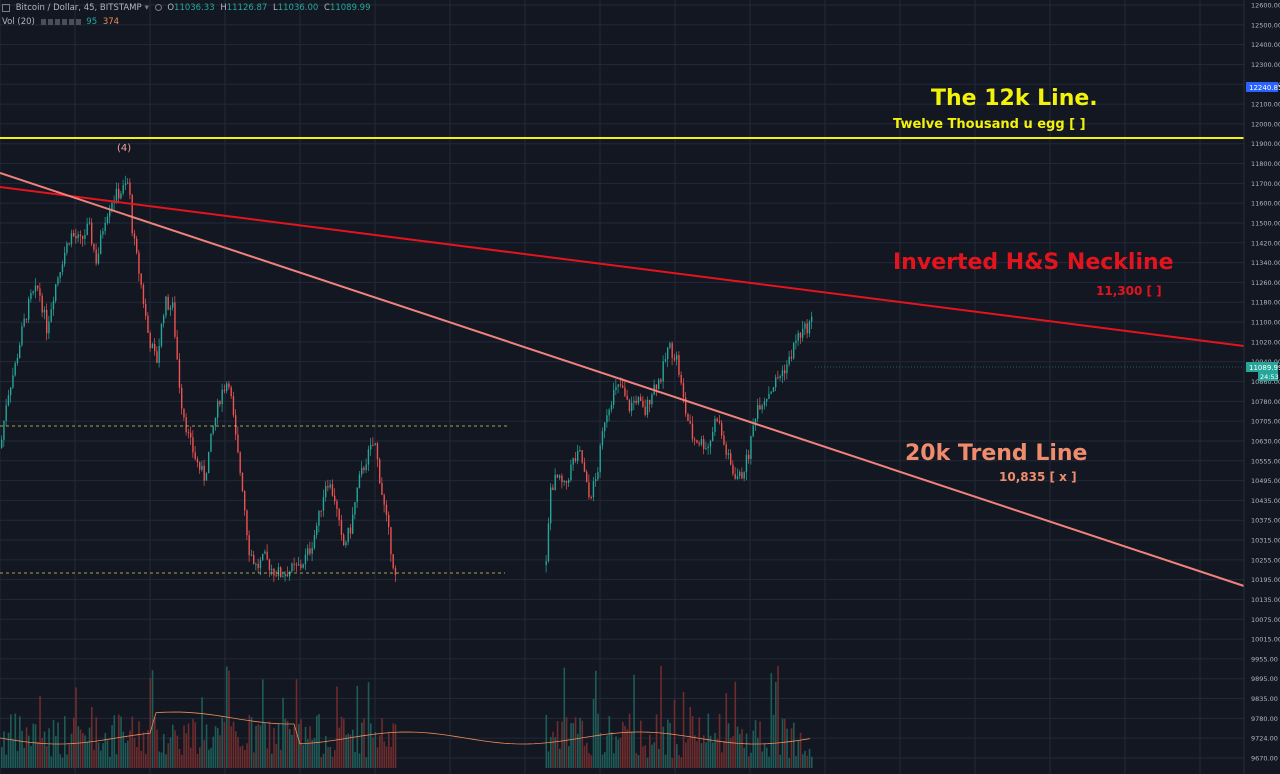  Describe the element at coordinates (1033, 262) in the screenshot. I see `neckline-title: Inverted H&S Neckline` at that location.